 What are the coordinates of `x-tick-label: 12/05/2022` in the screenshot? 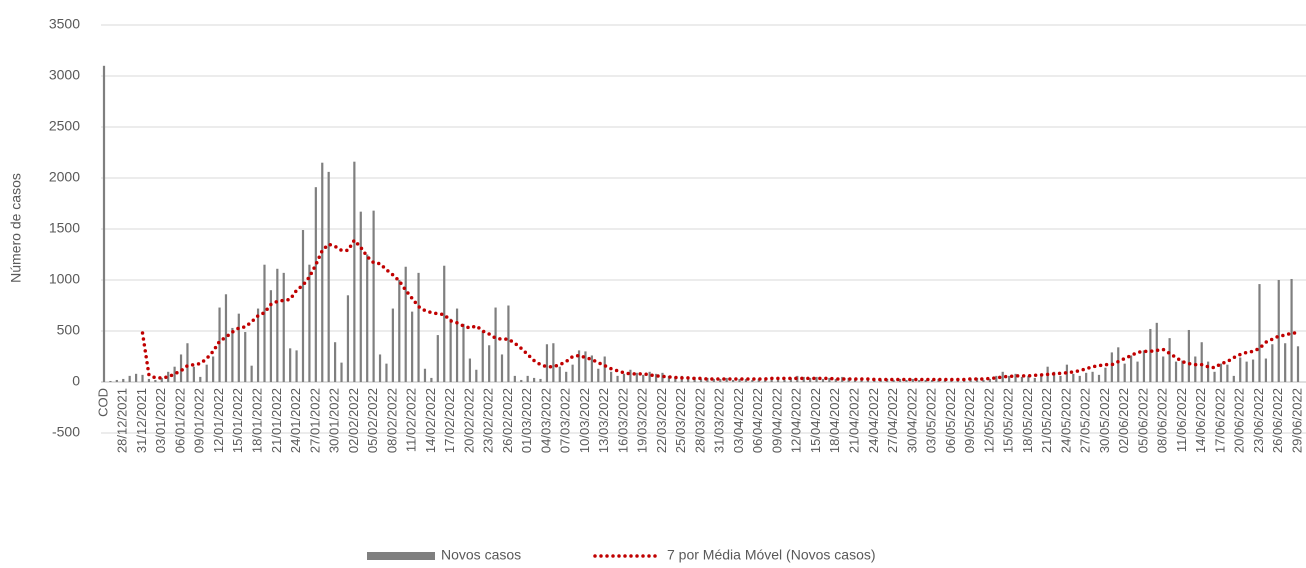 It's located at (988, 420).